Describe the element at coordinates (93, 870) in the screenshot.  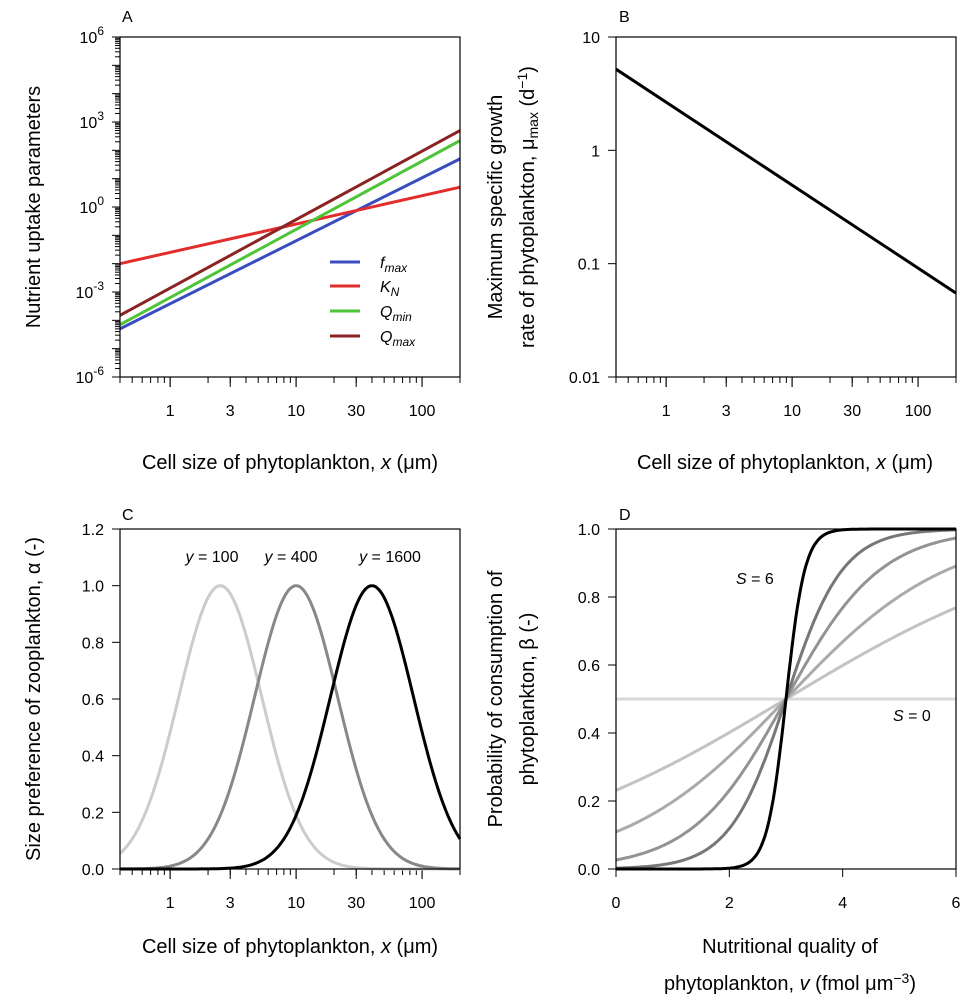
I see `c-ytick-label: 0.0` at that location.